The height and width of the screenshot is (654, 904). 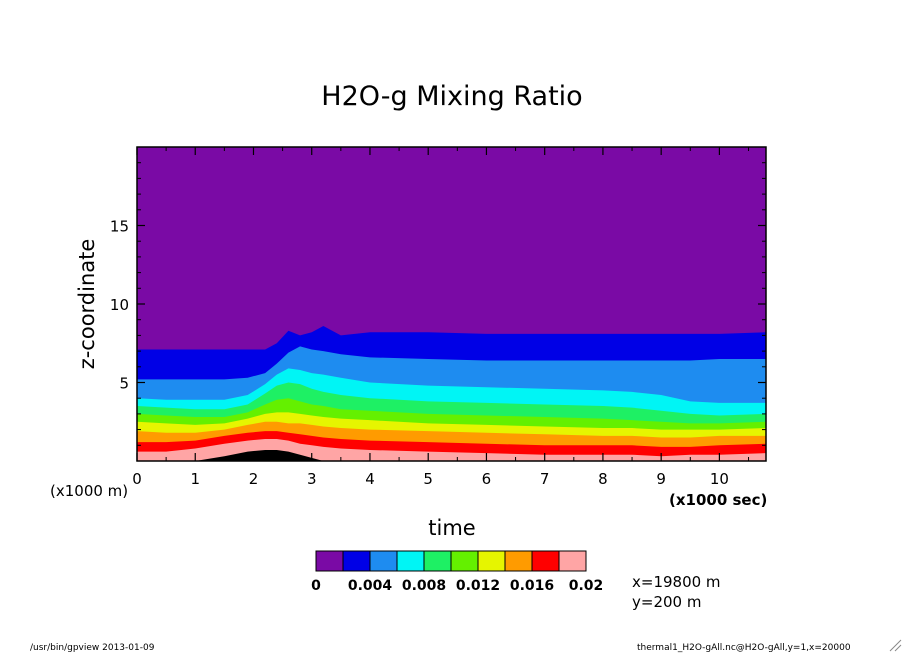 What do you see at coordinates (586, 586) in the screenshot?
I see `colorbar-tick-label: 0.02` at bounding box center [586, 586].